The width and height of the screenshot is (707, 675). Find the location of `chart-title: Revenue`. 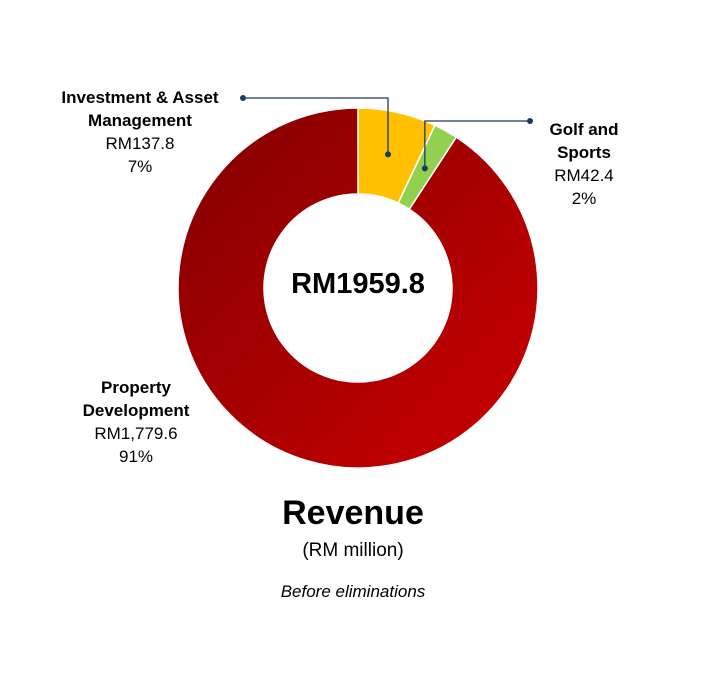

chart-title: Revenue is located at coordinates (353, 513).